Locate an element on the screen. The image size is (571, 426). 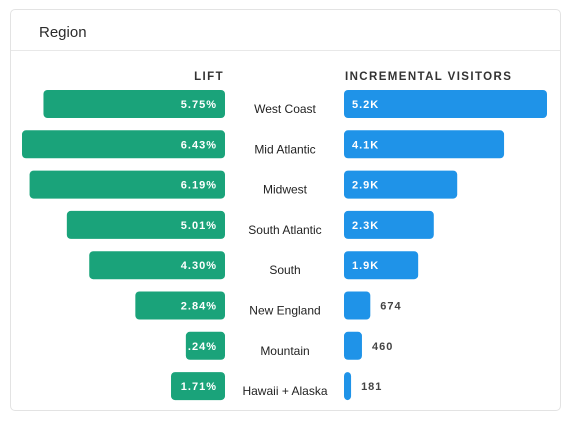
lift-value-label: 5.75% is located at coordinates (199, 105).